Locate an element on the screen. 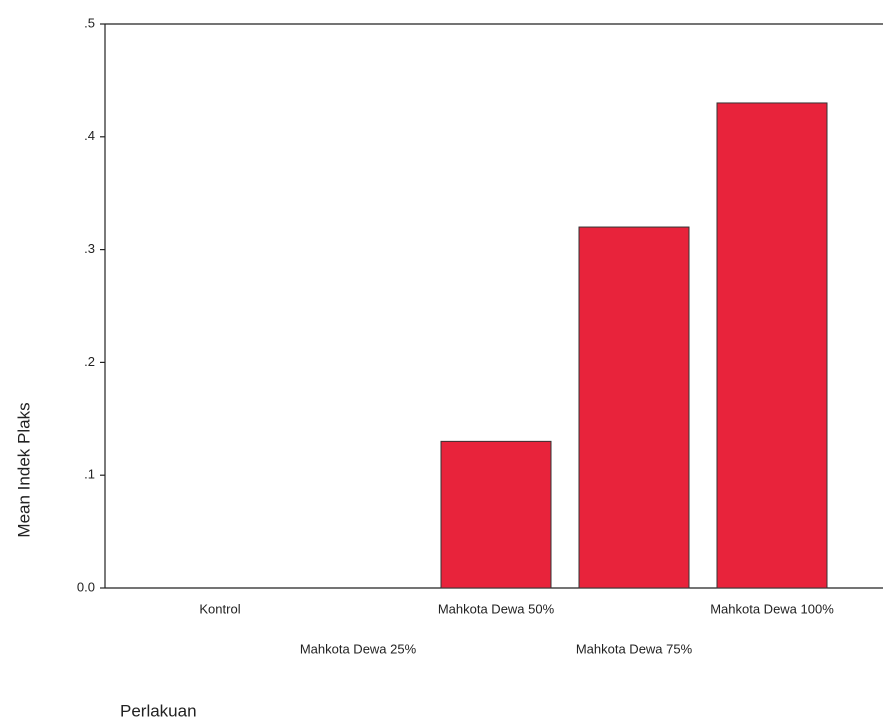 This screenshot has width=883, height=726. x-tick-label: Mahkota Dewa 25% is located at coordinates (358, 648).